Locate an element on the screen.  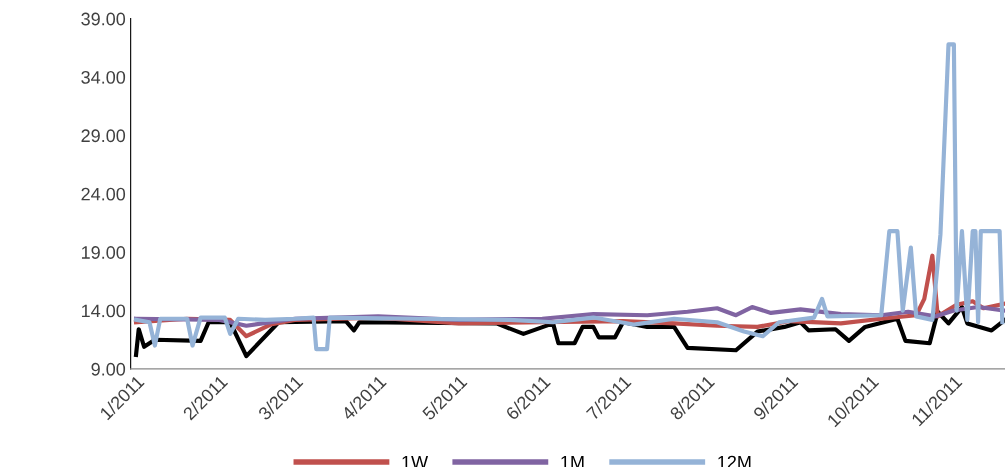
y-tick-label: 29.00 is located at coordinates (103, 136).